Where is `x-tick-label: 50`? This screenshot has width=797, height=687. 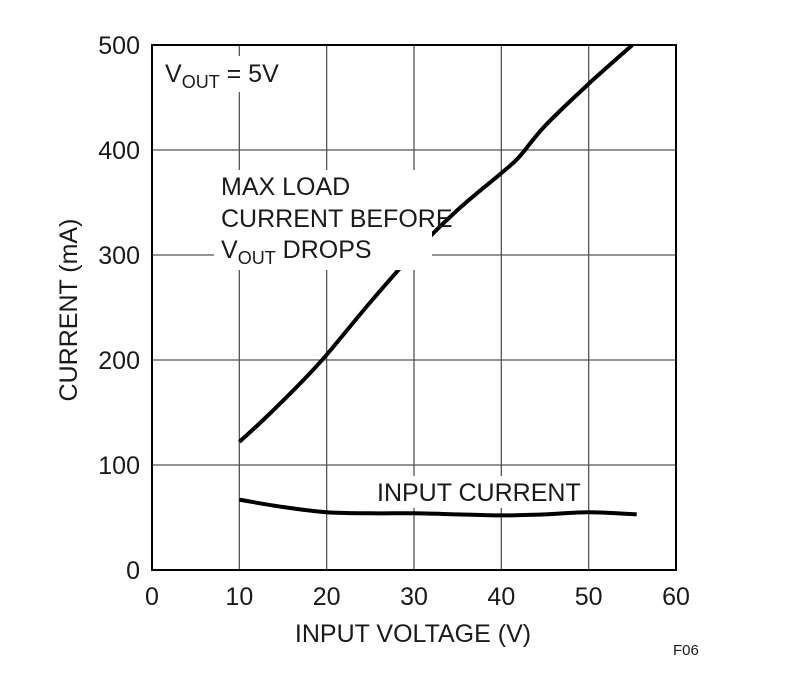
x-tick-label: 50 is located at coordinates (589, 597).